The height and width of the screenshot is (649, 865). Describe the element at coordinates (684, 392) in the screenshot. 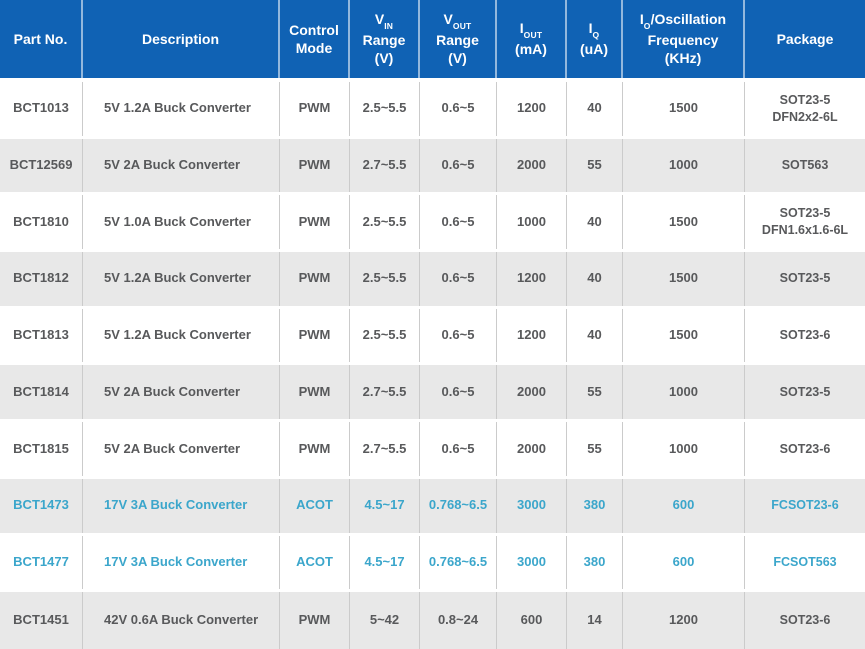

I see `cell-freq: 1000` at that location.